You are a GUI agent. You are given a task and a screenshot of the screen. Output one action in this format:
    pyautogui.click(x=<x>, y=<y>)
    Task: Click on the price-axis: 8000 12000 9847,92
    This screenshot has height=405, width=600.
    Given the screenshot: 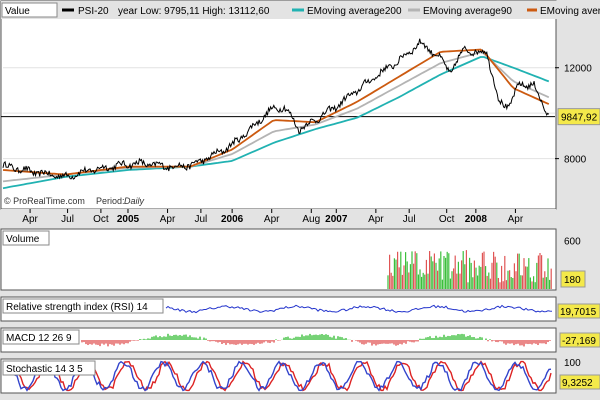 What is the action you would take?
    pyautogui.click(x=577, y=115)
    